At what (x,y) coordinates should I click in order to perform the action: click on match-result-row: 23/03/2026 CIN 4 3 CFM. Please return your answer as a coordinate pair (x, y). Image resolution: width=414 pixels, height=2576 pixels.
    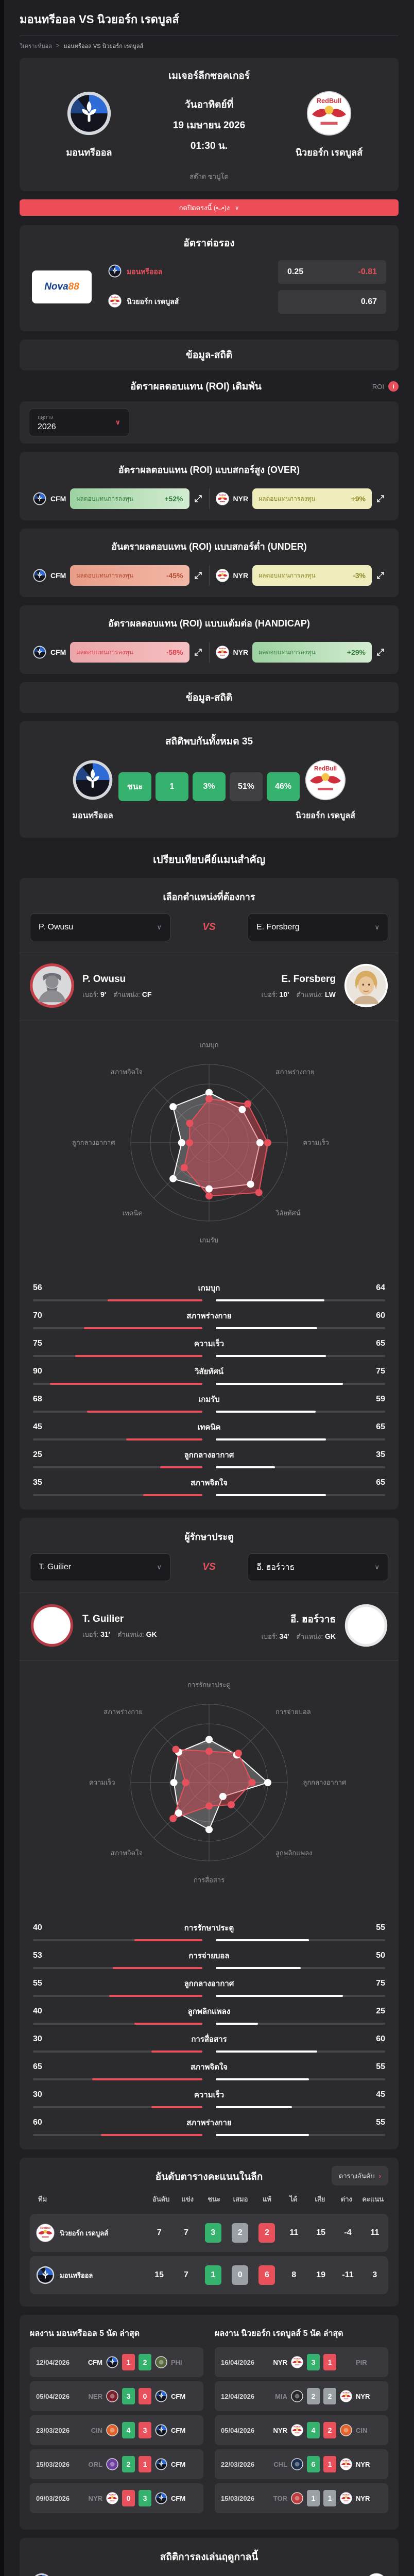
    Looking at the image, I should click on (116, 2430).